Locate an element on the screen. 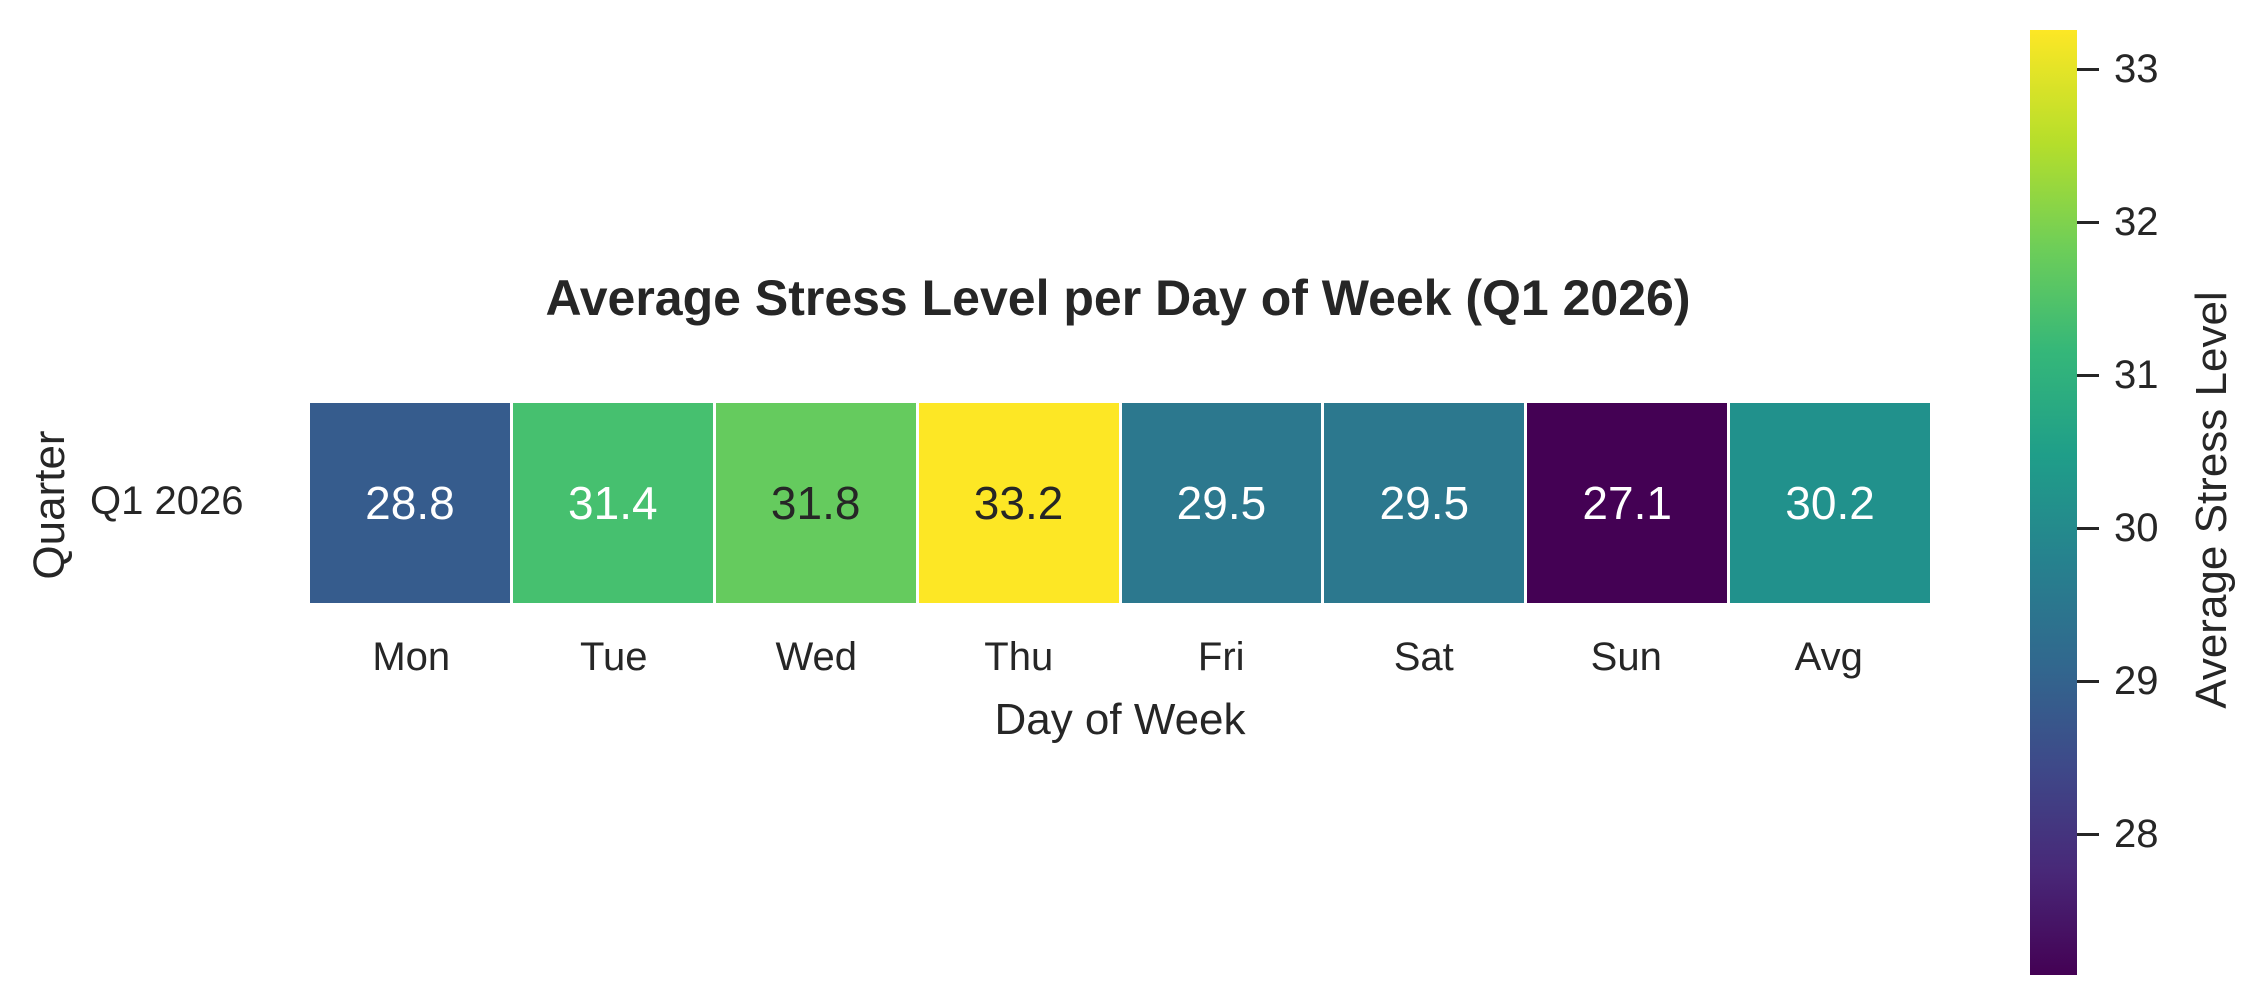 This screenshot has height=1002, width=2250. heatmap-cell: 31.8 is located at coordinates (815, 503).